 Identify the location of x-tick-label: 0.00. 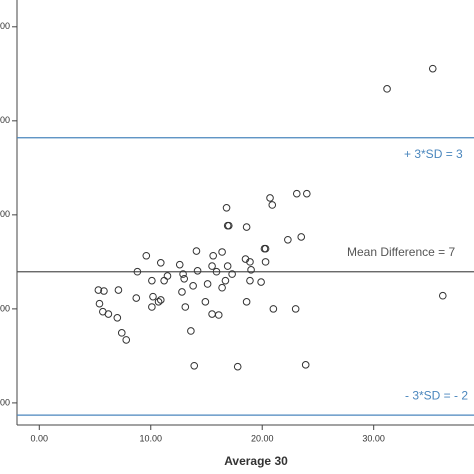
(40, 438).